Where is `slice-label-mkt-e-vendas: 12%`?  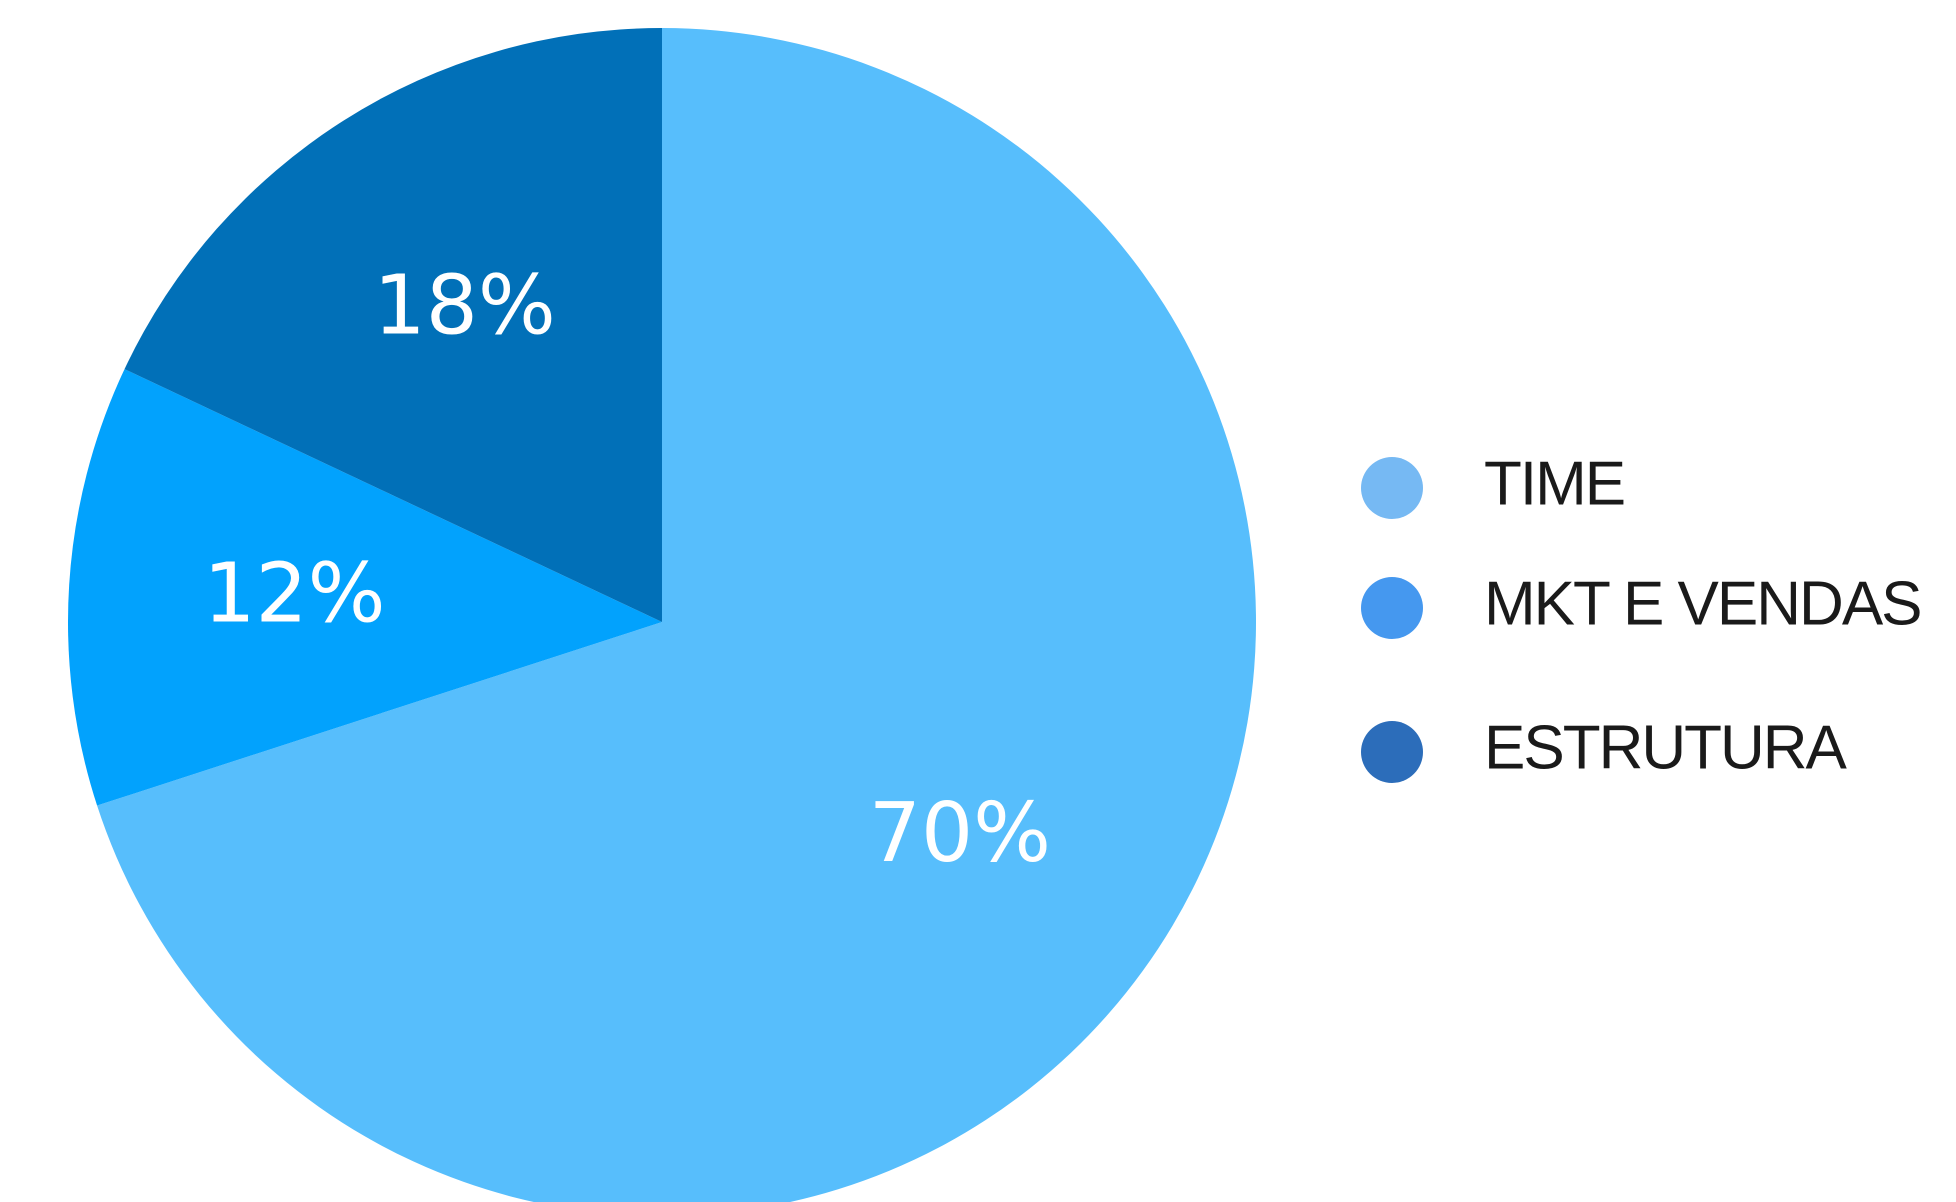
slice-label-mkt-e-vendas: 12% is located at coordinates (294, 593).